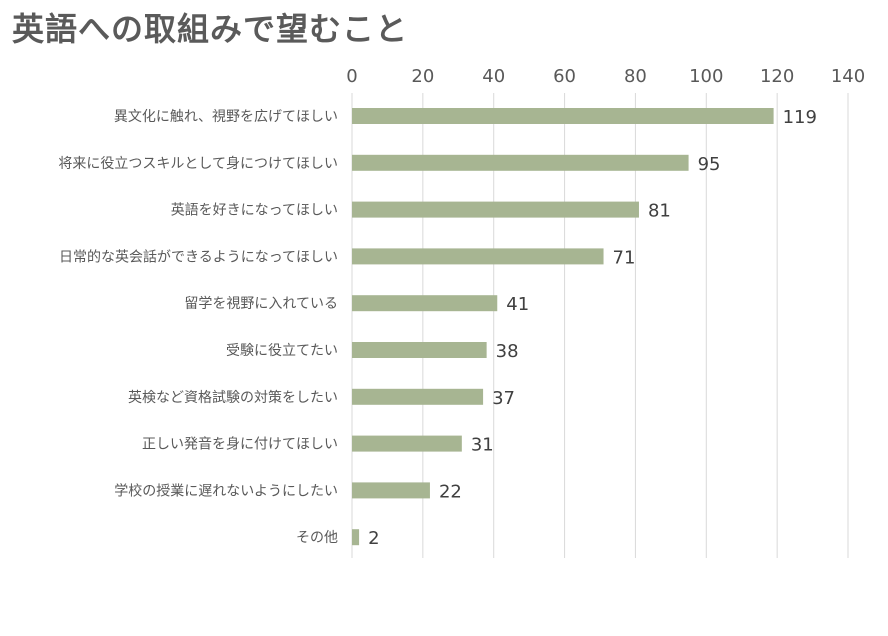 The height and width of the screenshot is (636, 888). Describe the element at coordinates (282, 351) in the screenshot. I see `category-label: 受験に役立てたい` at that location.